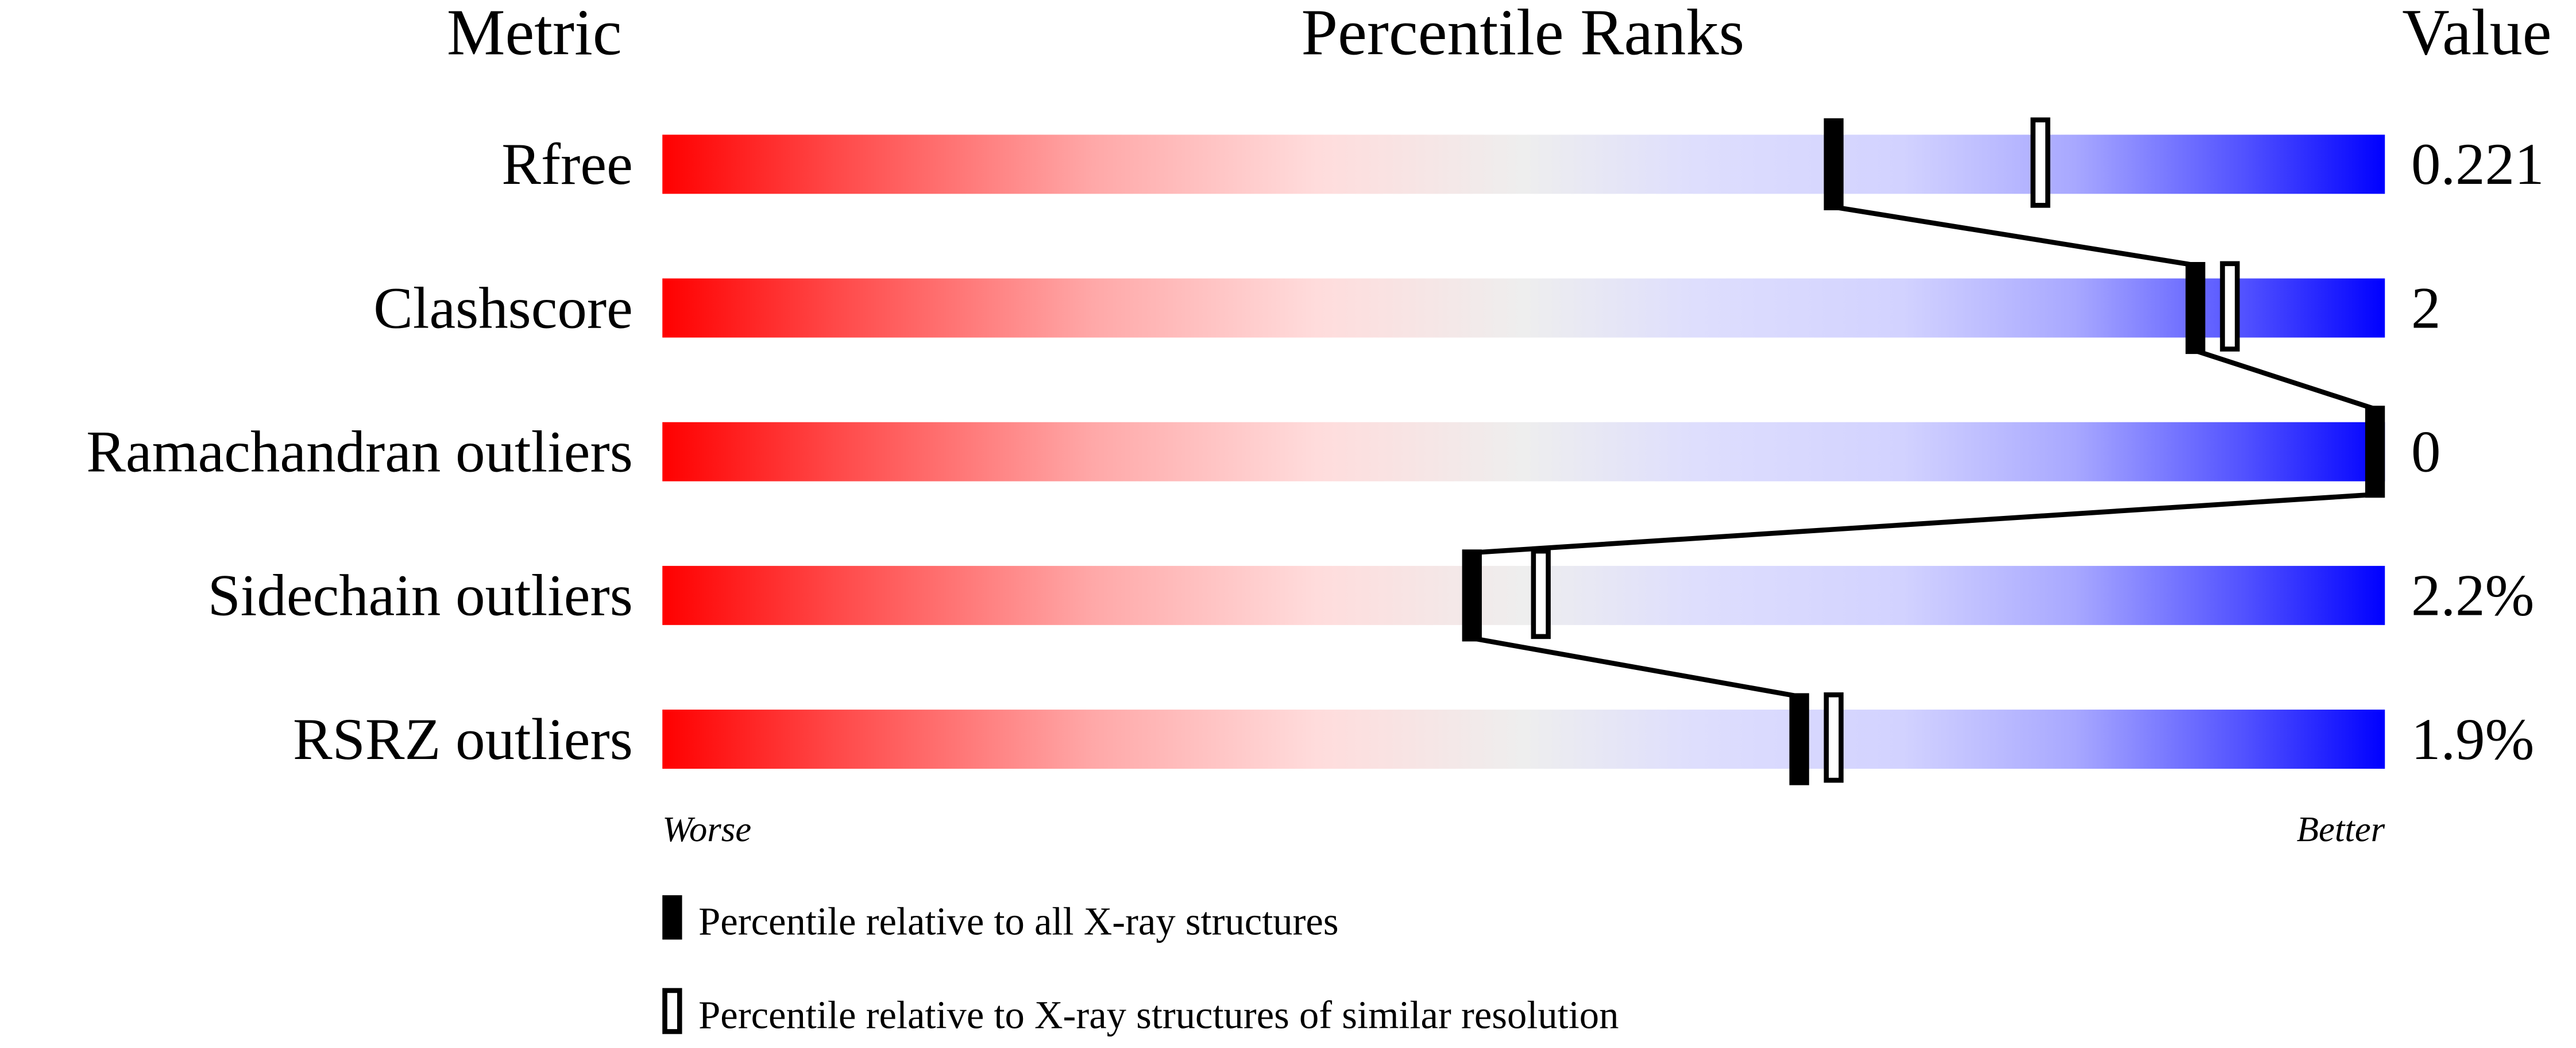  I want to click on metric-value: 0, so click(2425, 452).